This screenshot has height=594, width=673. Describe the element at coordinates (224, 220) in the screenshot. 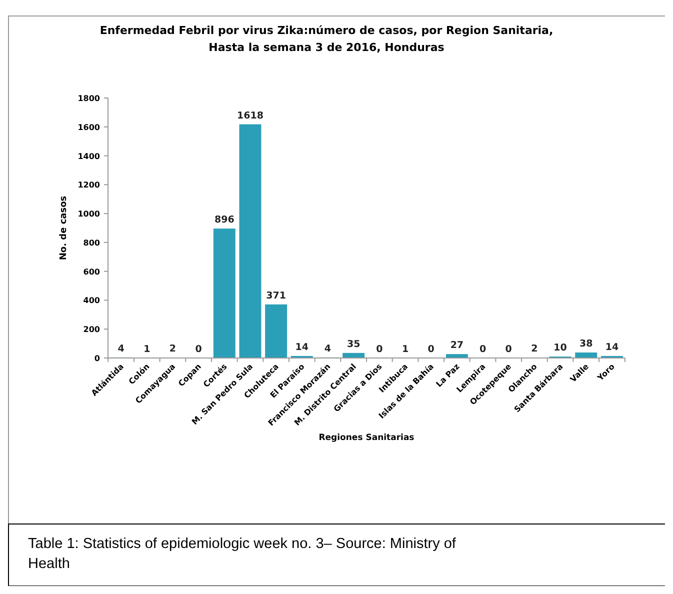

I see `data-label: 896` at that location.